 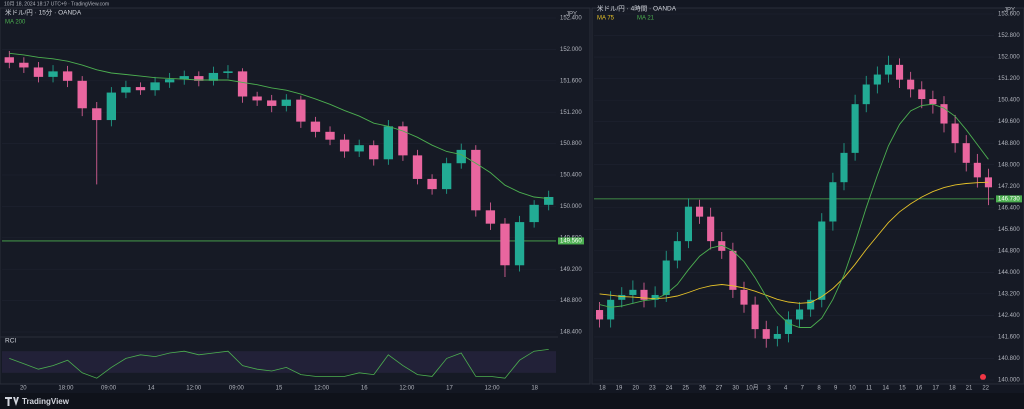 What do you see at coordinates (571, 270) in the screenshot?
I see `y-tick-label: 149.200` at bounding box center [571, 270].